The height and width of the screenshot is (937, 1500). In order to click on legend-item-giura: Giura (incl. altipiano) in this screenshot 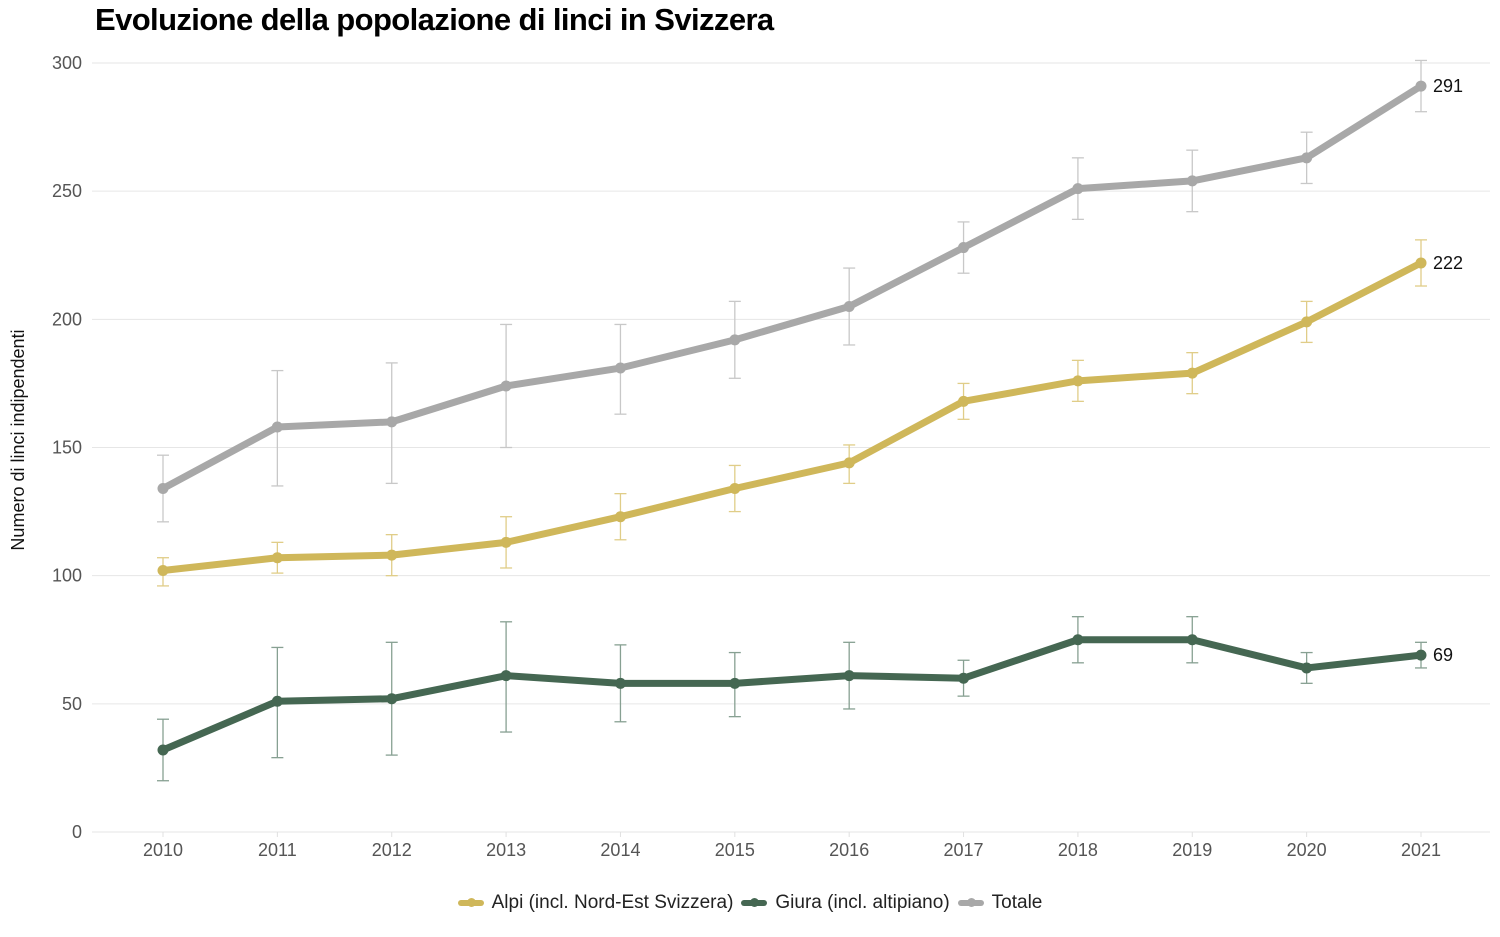, I will do `click(845, 903)`.